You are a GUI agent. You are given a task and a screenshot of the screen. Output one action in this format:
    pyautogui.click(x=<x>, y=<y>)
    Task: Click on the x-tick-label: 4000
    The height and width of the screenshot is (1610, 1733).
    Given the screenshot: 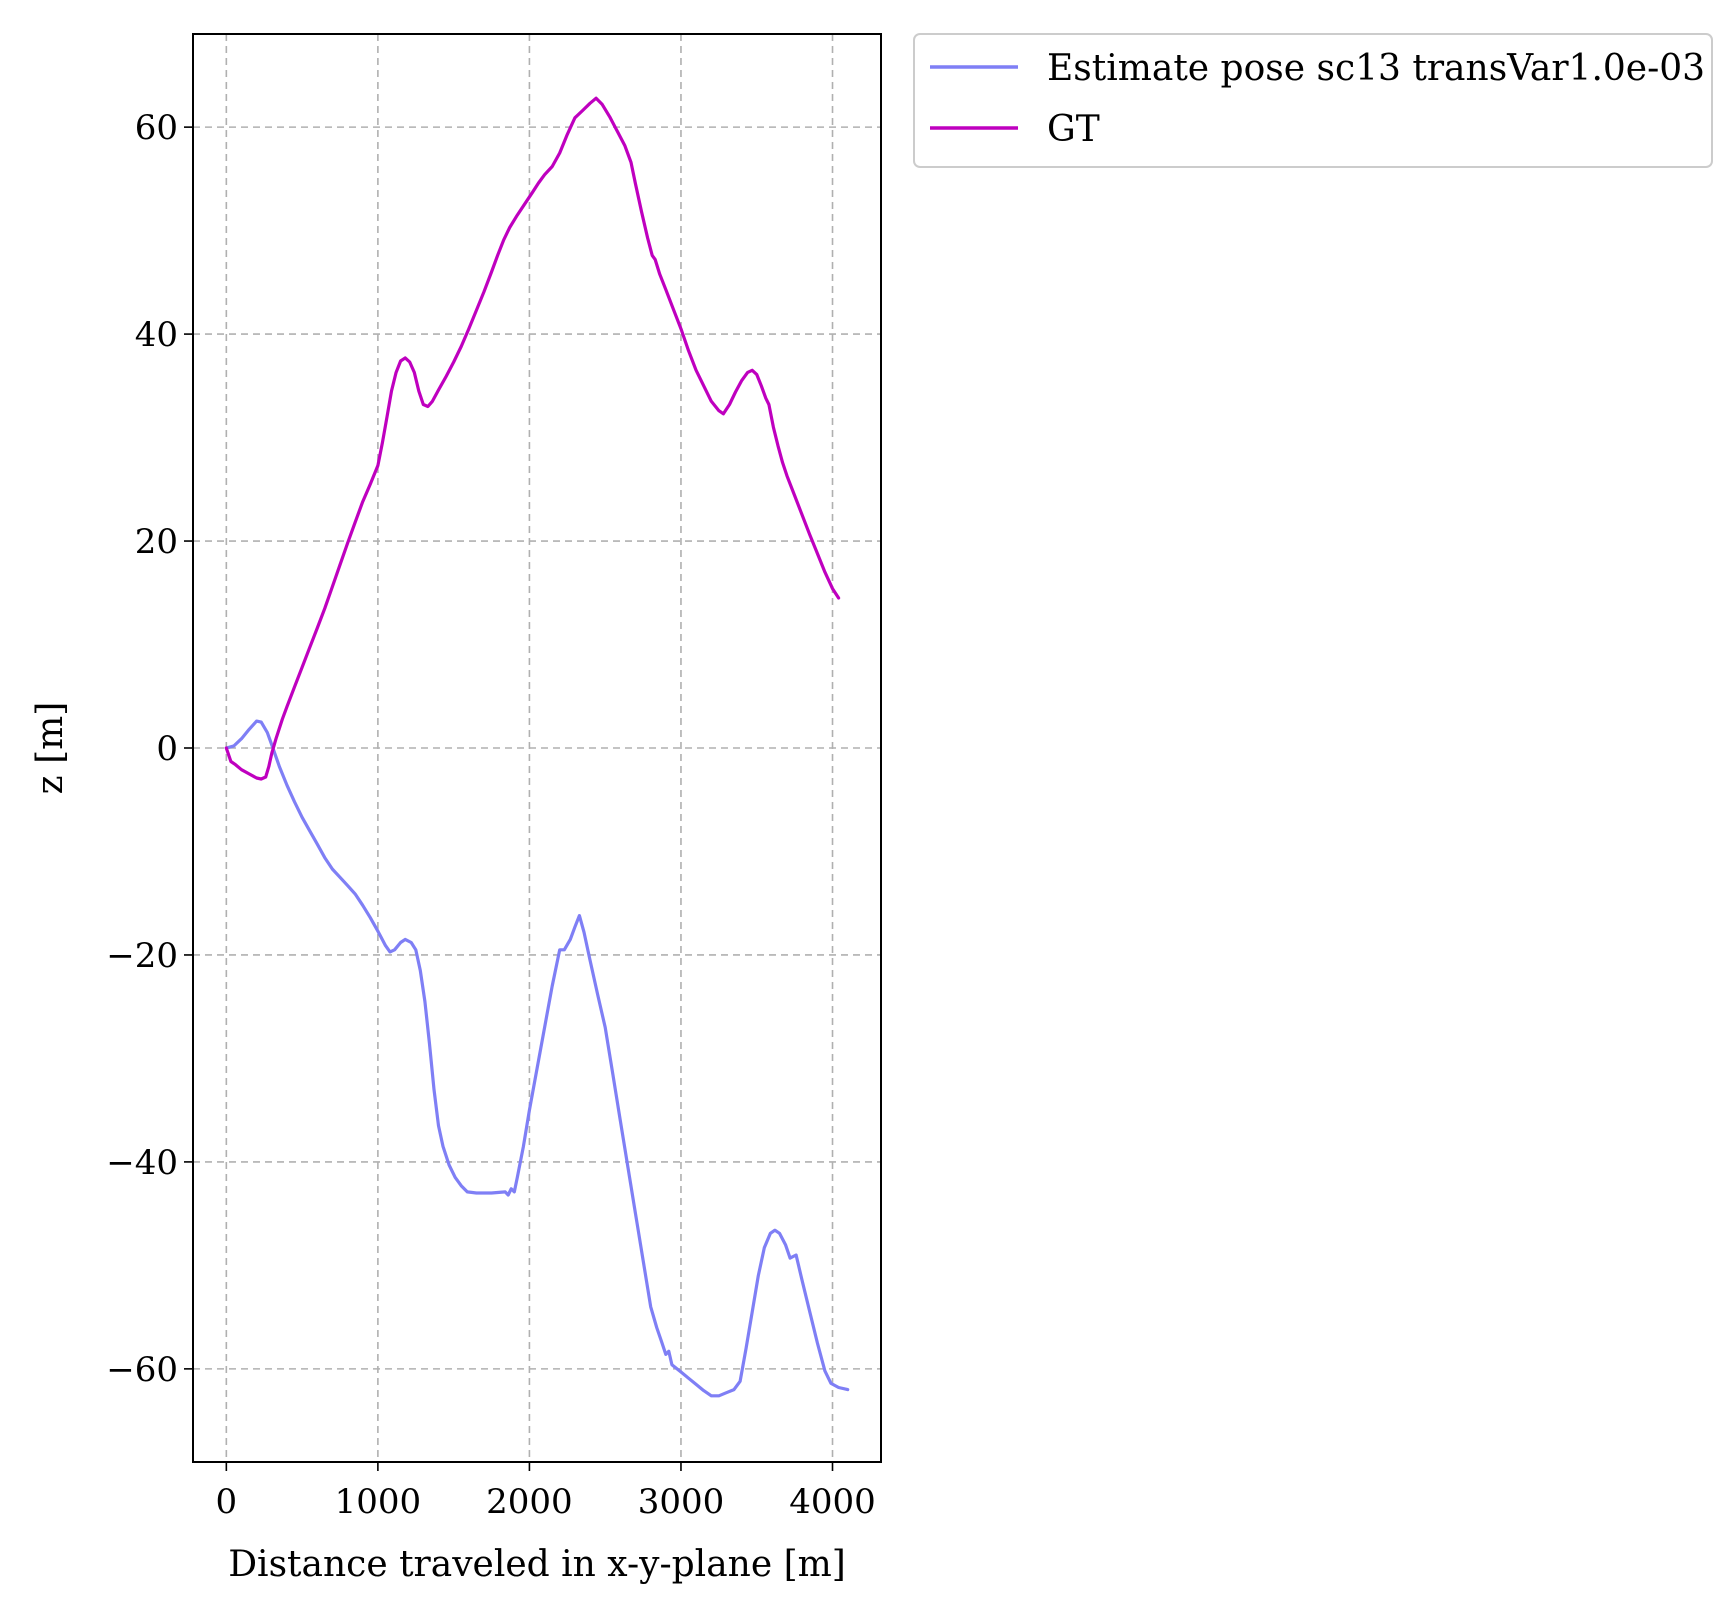 What is the action you would take?
    pyautogui.click(x=832, y=1502)
    